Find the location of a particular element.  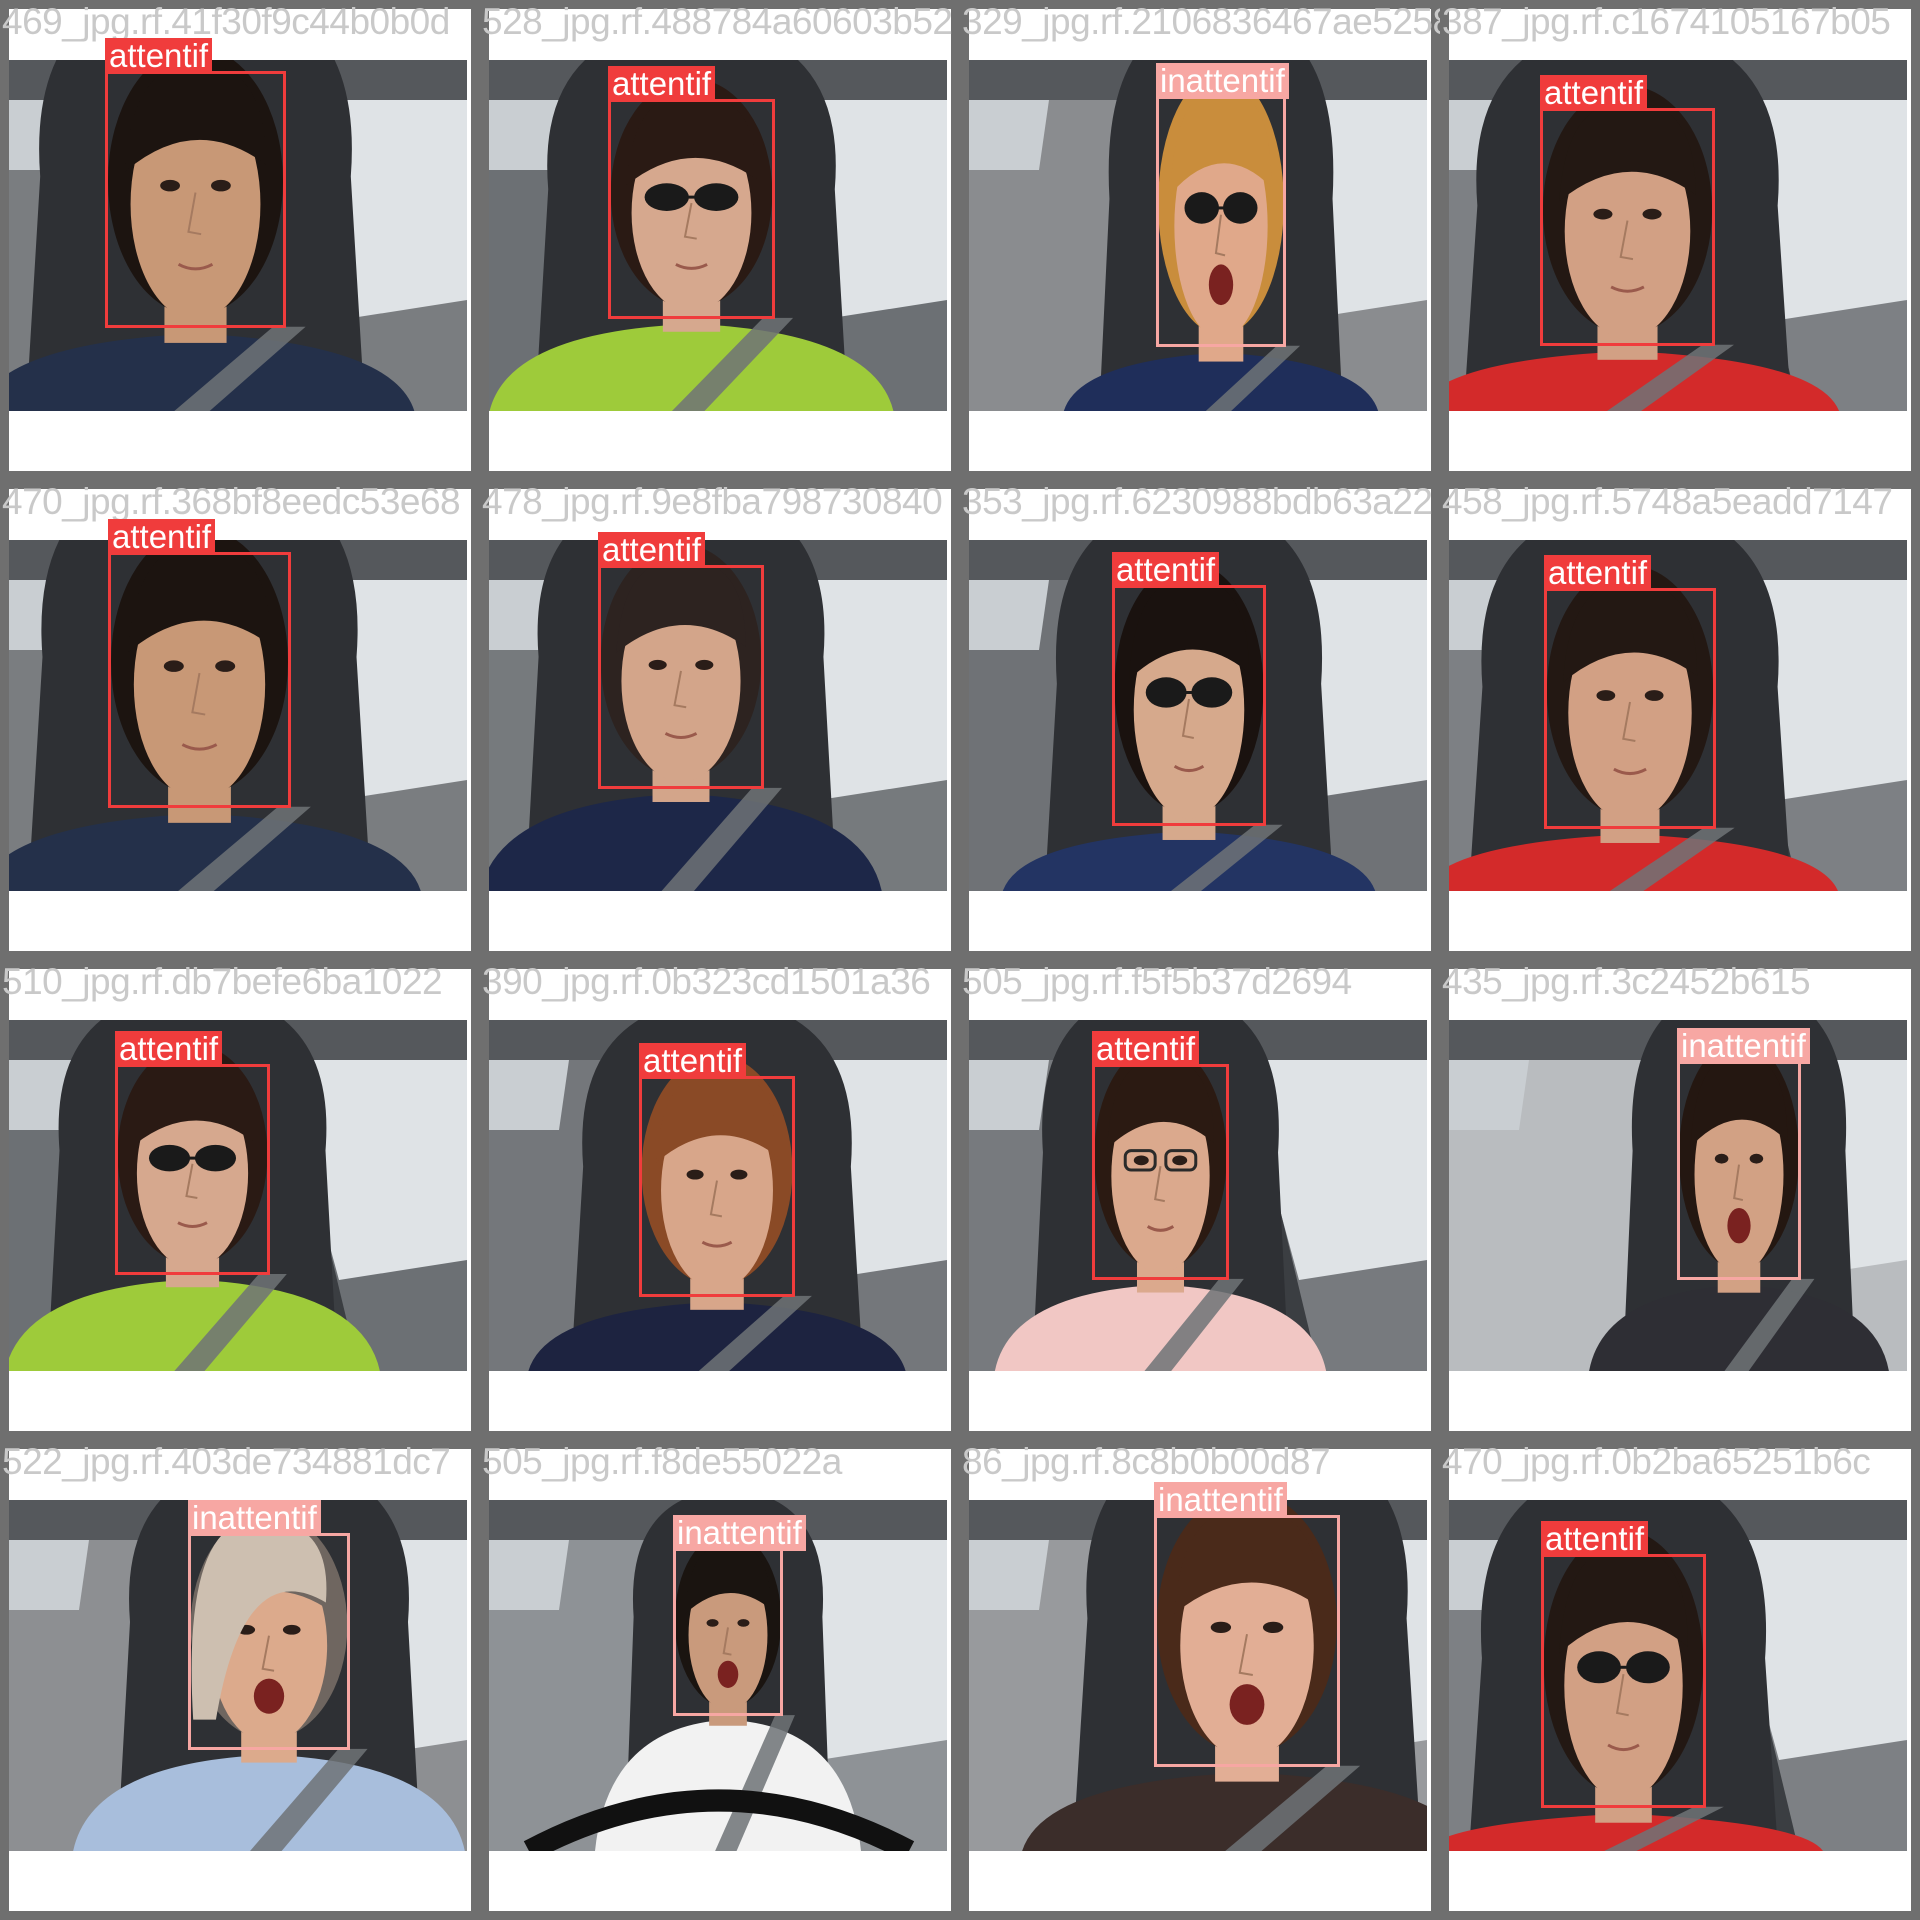

image-tile: 470_jpg.rf.368bf8eedc53e68 attentif is located at coordinates (240, 720).